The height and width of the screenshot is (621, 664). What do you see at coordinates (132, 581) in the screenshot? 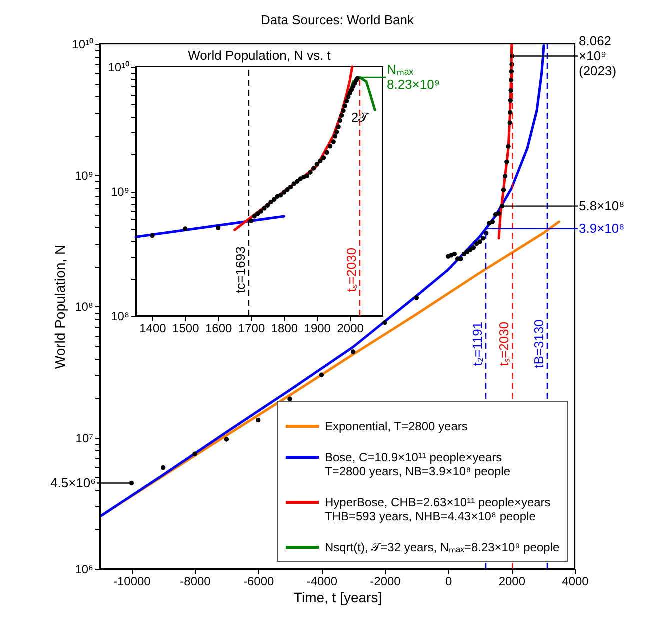
I see `x-tick-label: -10000` at bounding box center [132, 581].